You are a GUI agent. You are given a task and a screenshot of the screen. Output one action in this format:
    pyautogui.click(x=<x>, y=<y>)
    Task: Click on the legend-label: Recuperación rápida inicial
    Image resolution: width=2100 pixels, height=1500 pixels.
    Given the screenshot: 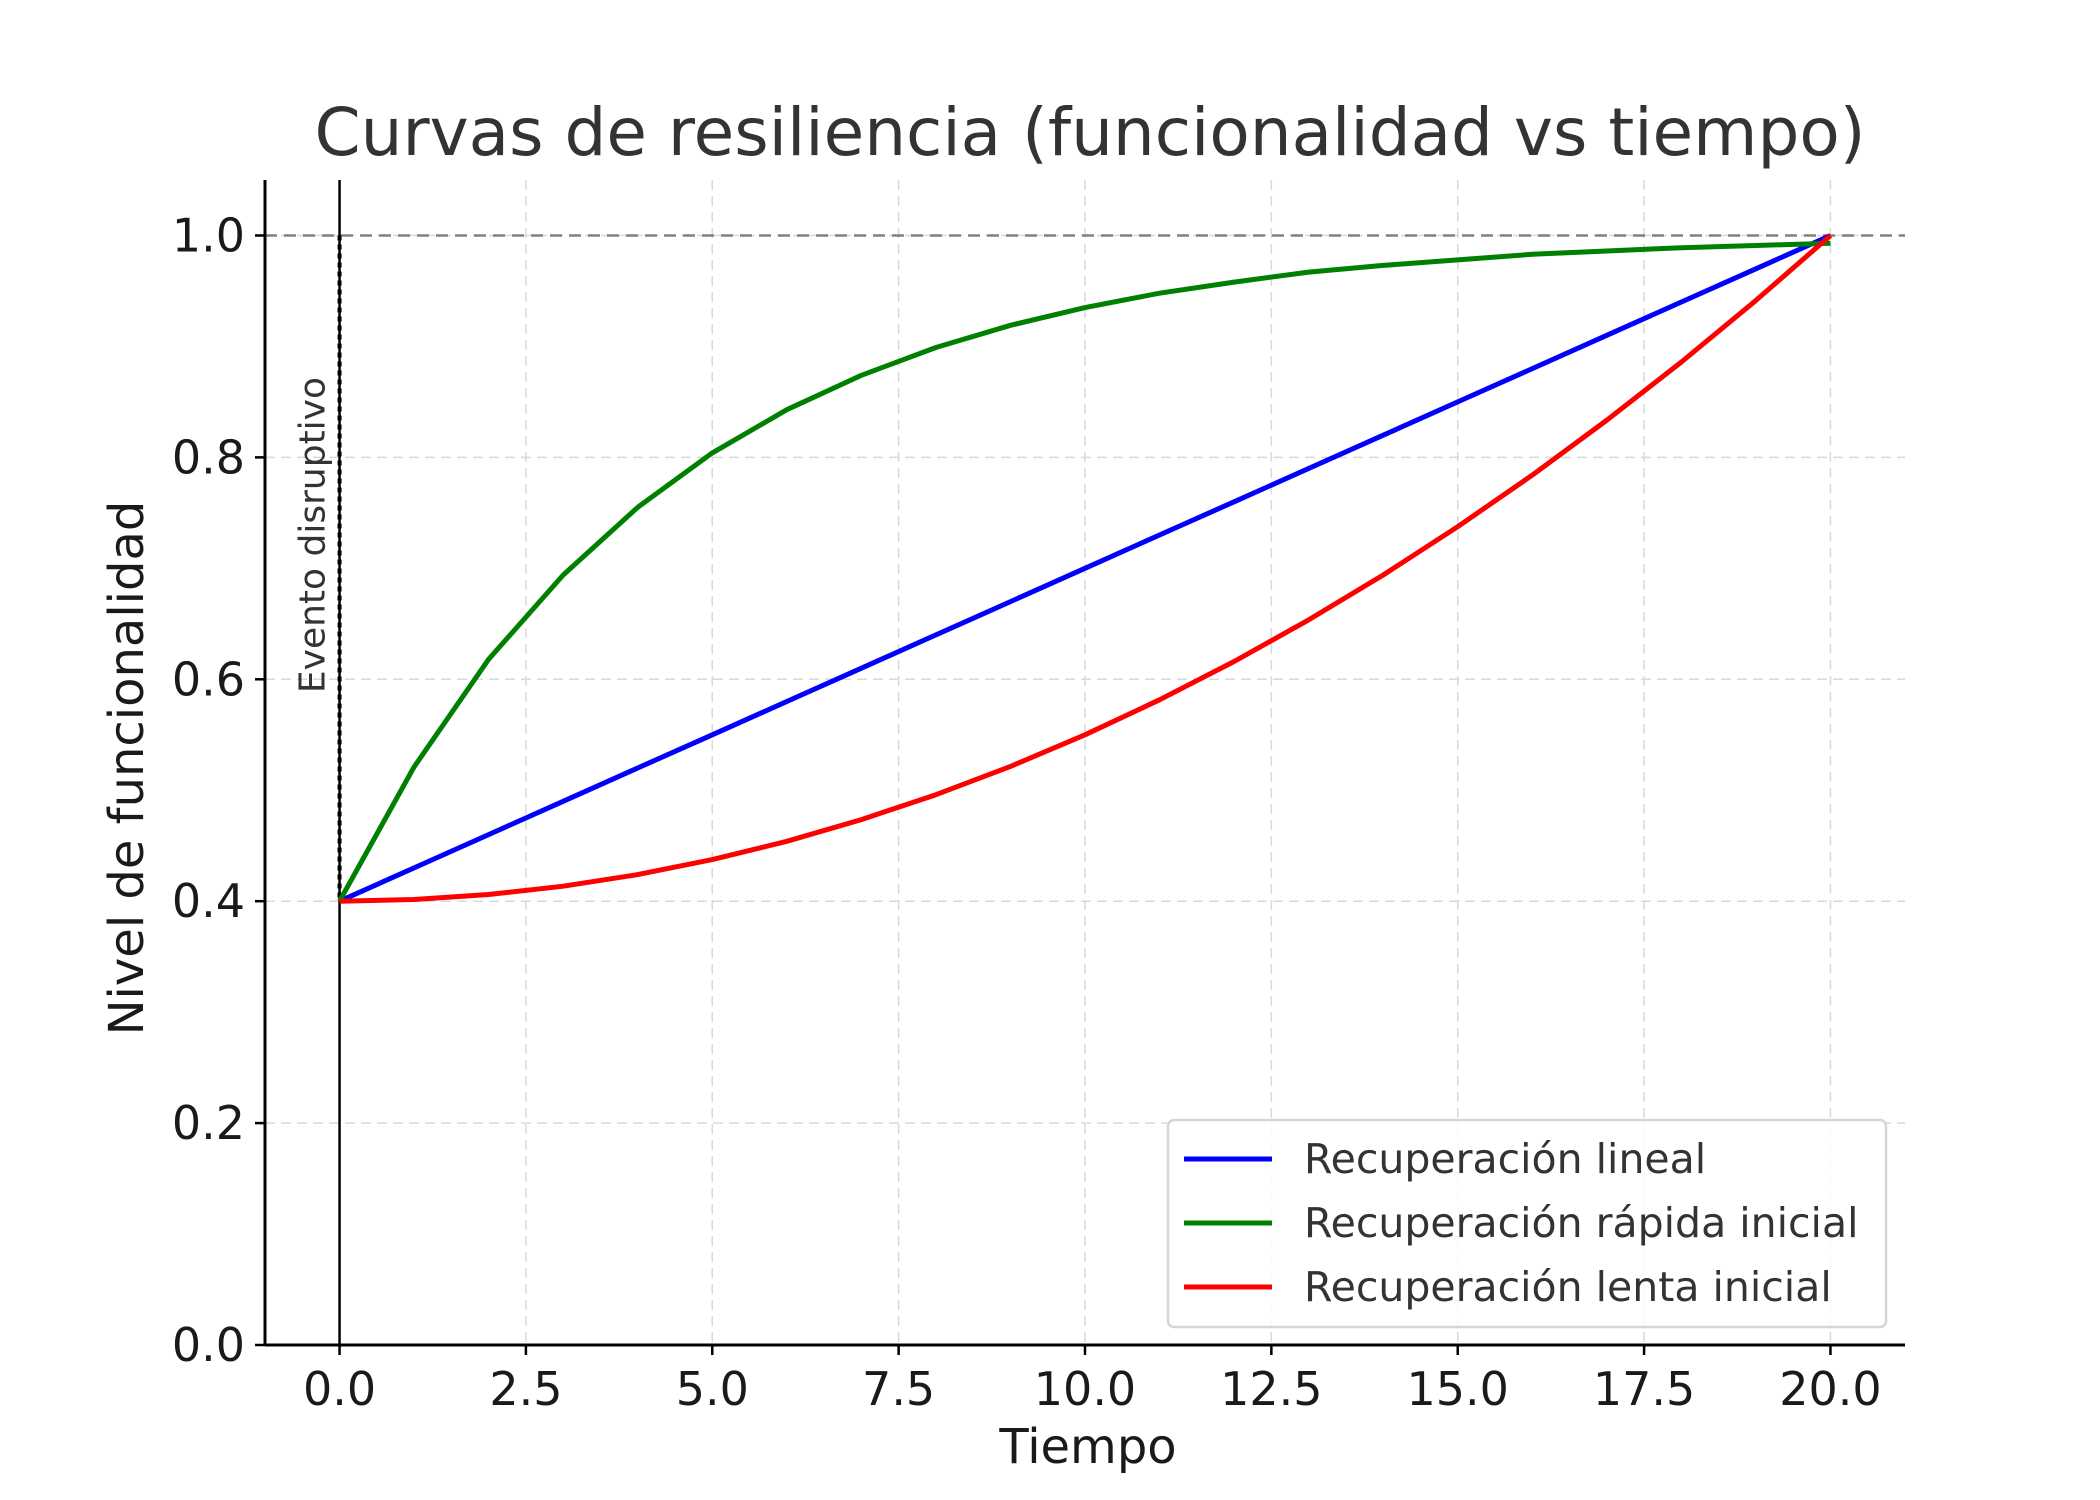 What is the action you would take?
    pyautogui.click(x=1581, y=1223)
    